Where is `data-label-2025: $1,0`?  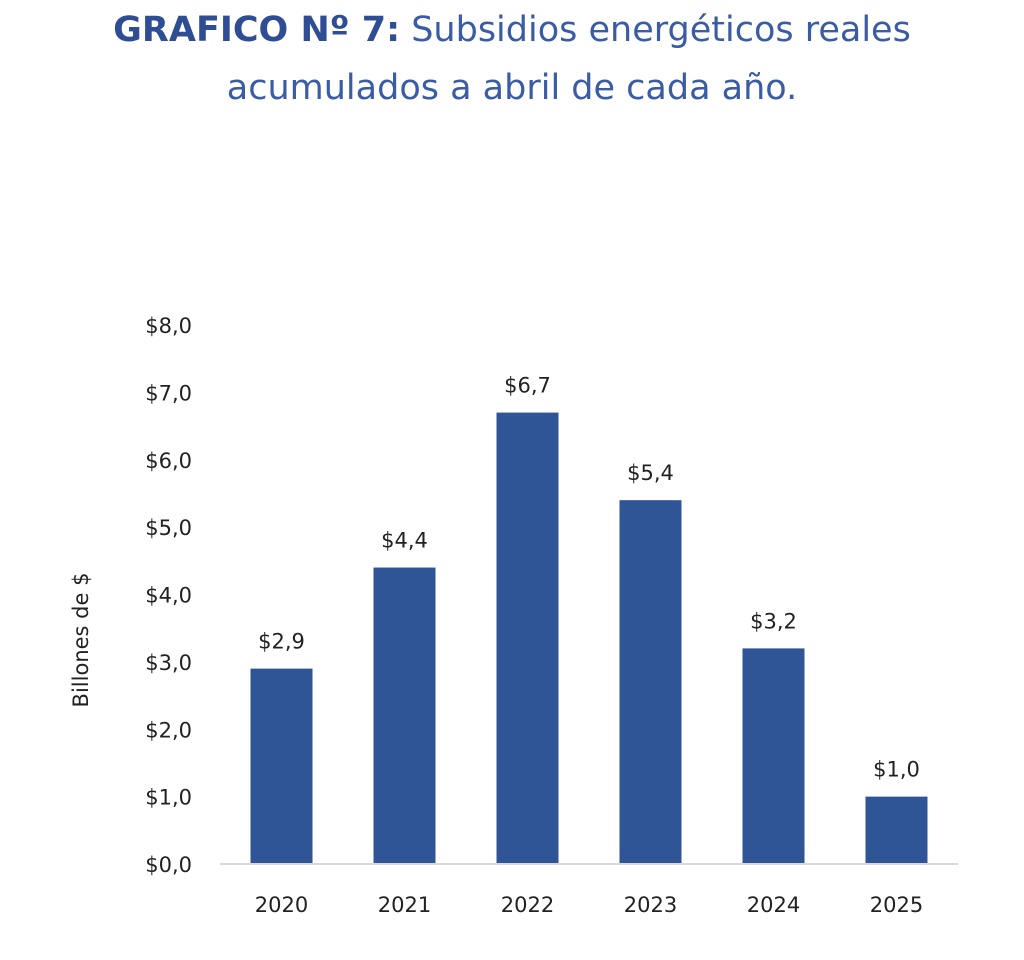 data-label-2025: $1,0 is located at coordinates (896, 770).